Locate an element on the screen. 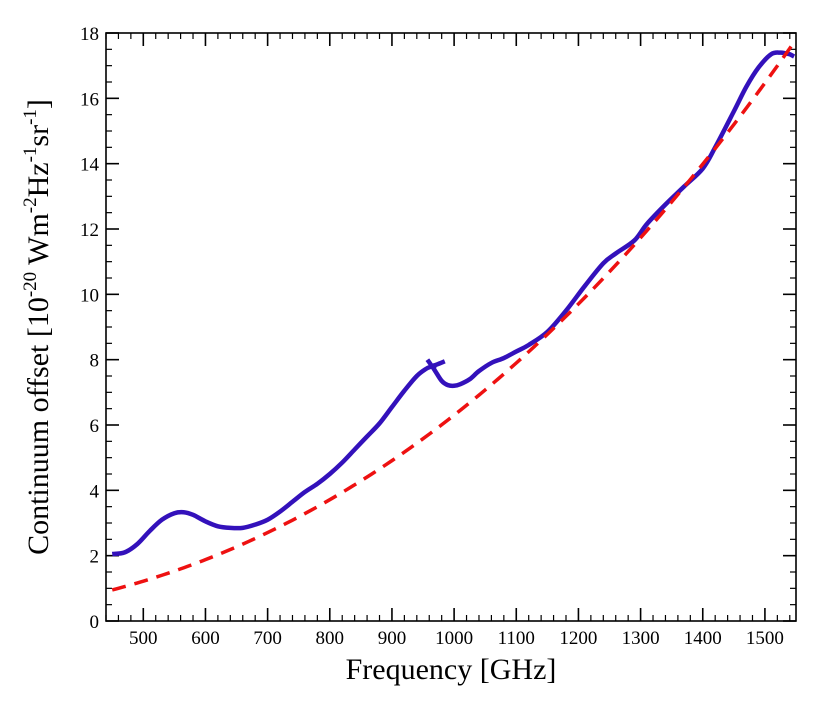 This screenshot has width=830, height=723. x-tick-label: 1000 is located at coordinates (454, 638).